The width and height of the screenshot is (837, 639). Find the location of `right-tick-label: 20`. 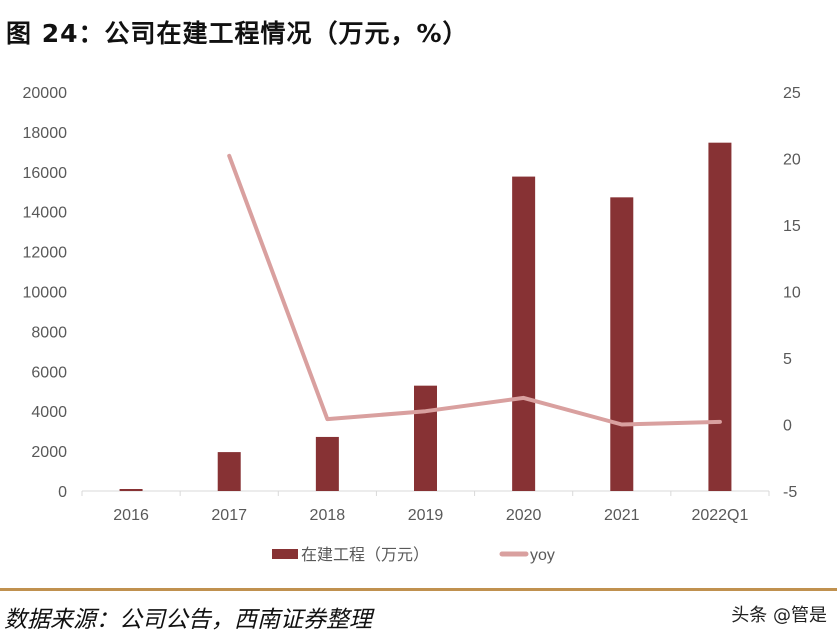

right-tick-label: 20 is located at coordinates (792, 160).